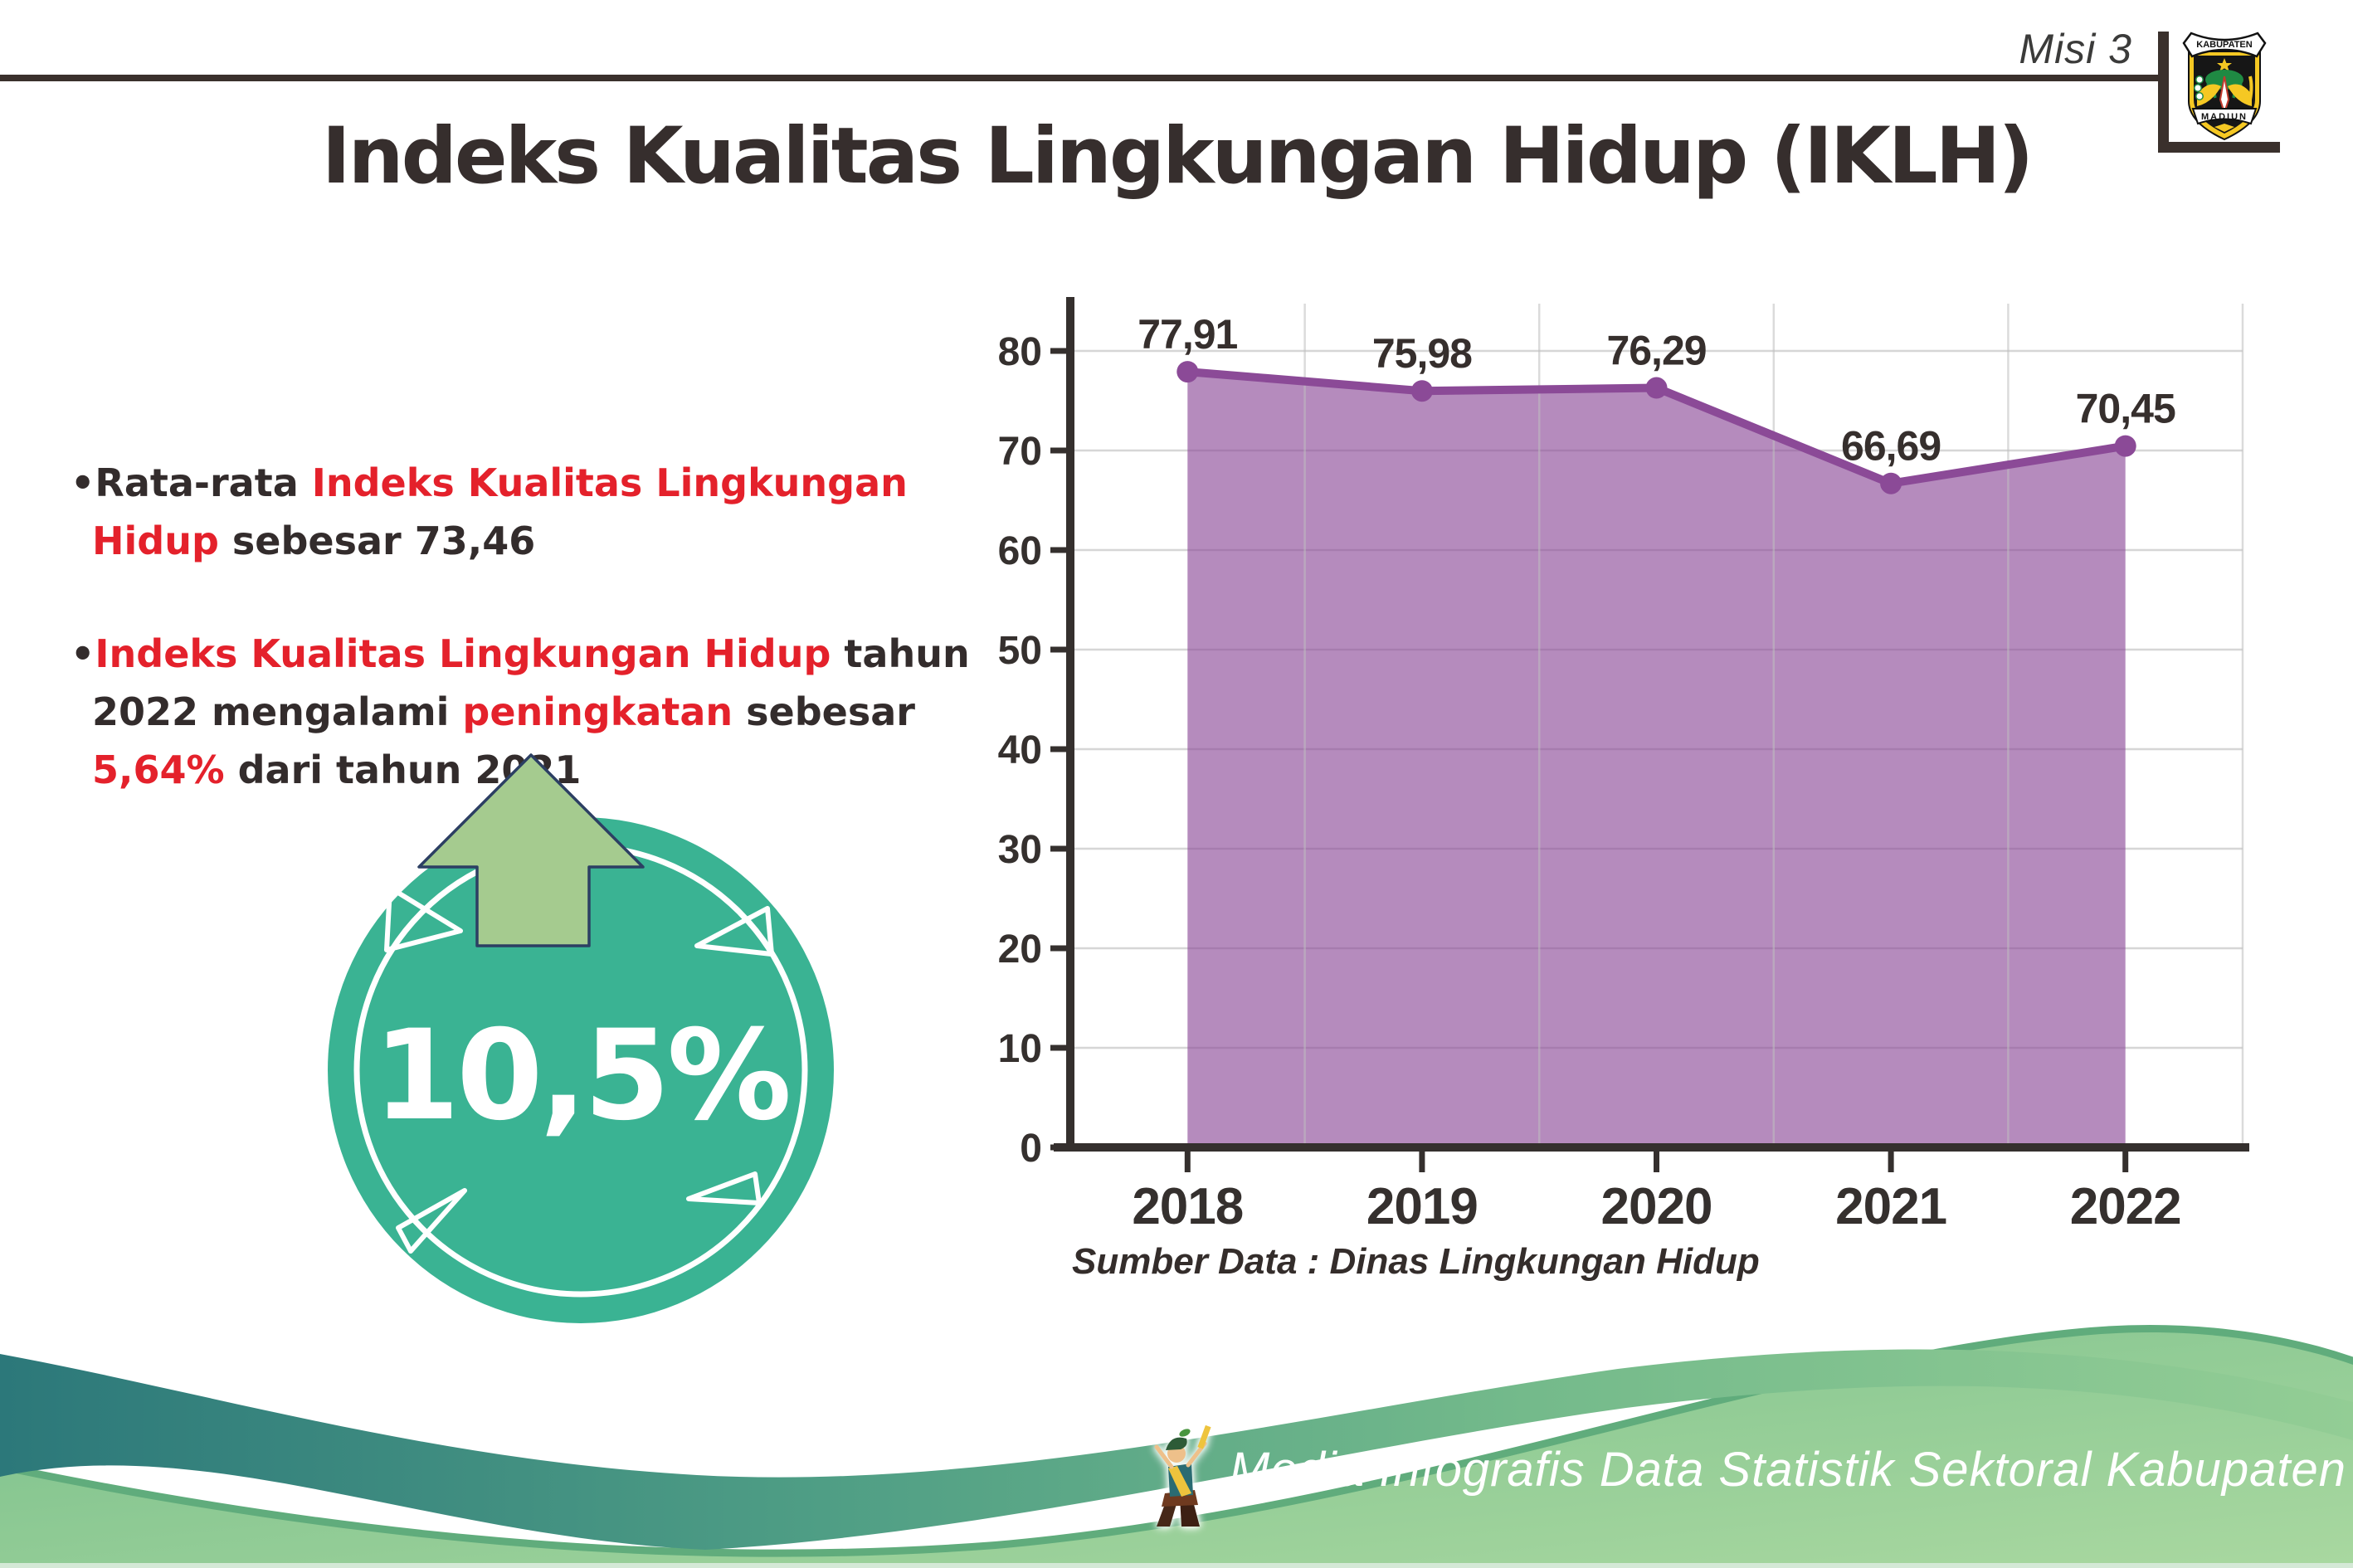 This screenshot has width=2353, height=1568. What do you see at coordinates (158, 769) in the screenshot?
I see `bullet-text-segment: 5,64%` at bounding box center [158, 769].